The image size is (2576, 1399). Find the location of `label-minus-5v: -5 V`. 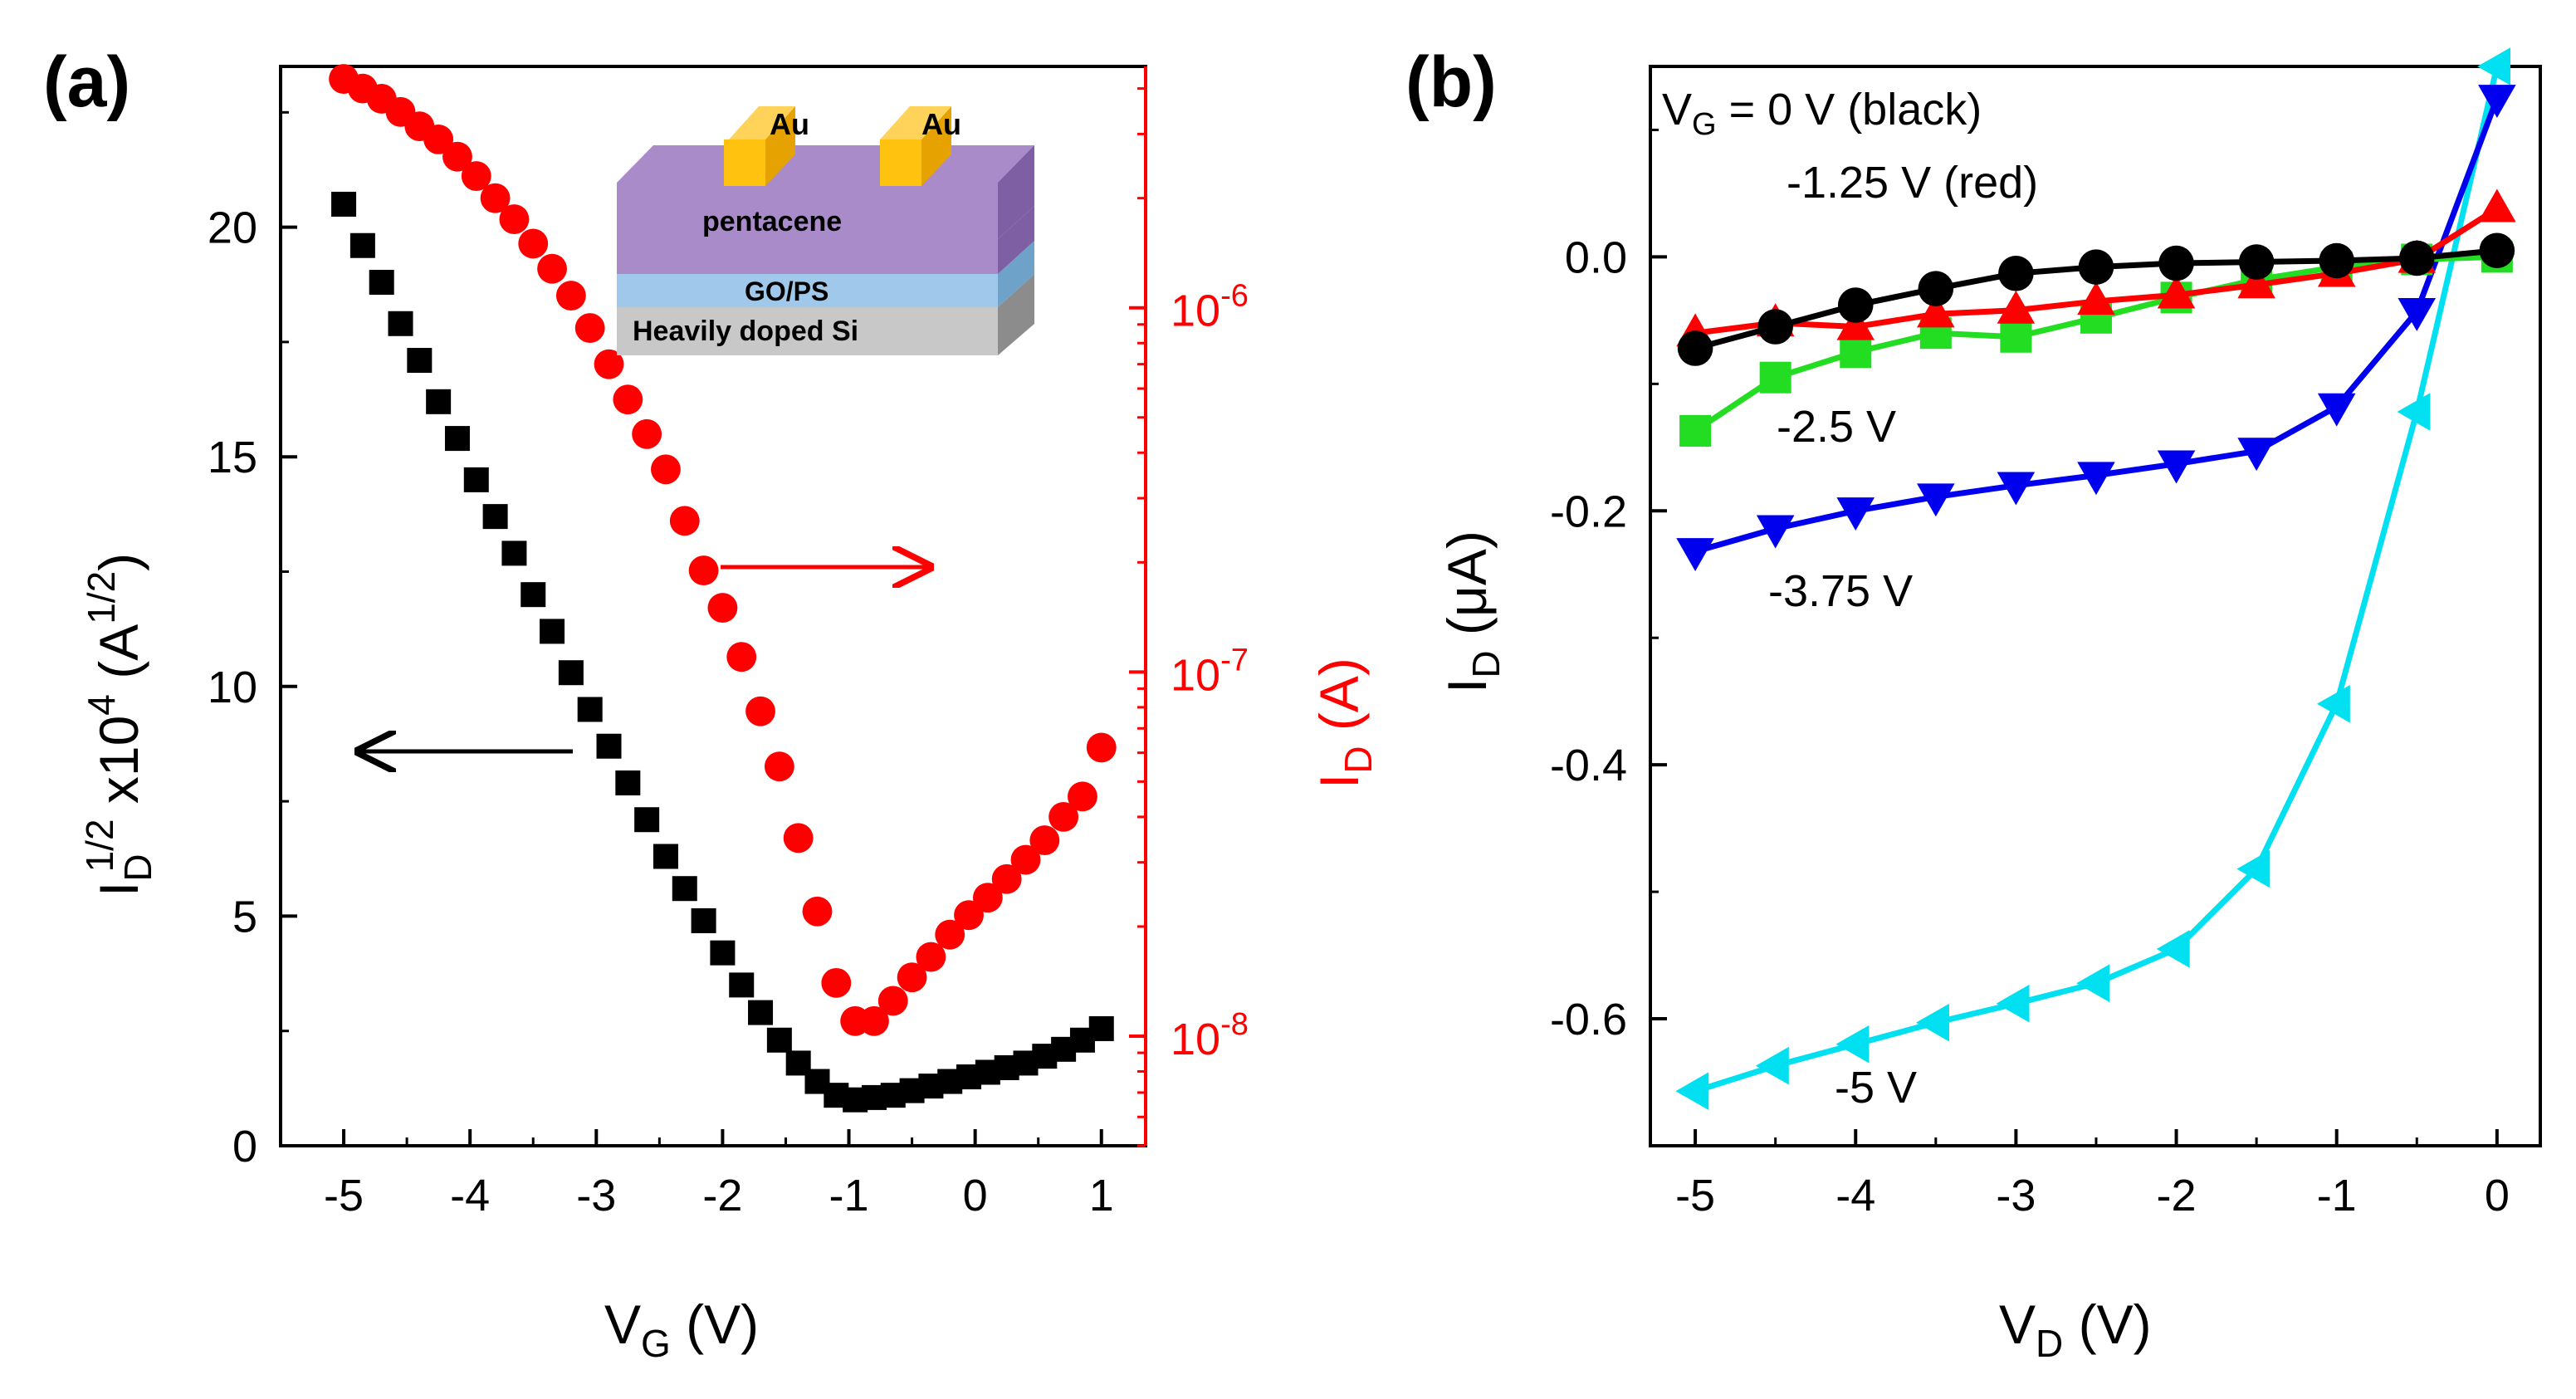

label-minus-5v: -5 V is located at coordinates (1876, 1088).